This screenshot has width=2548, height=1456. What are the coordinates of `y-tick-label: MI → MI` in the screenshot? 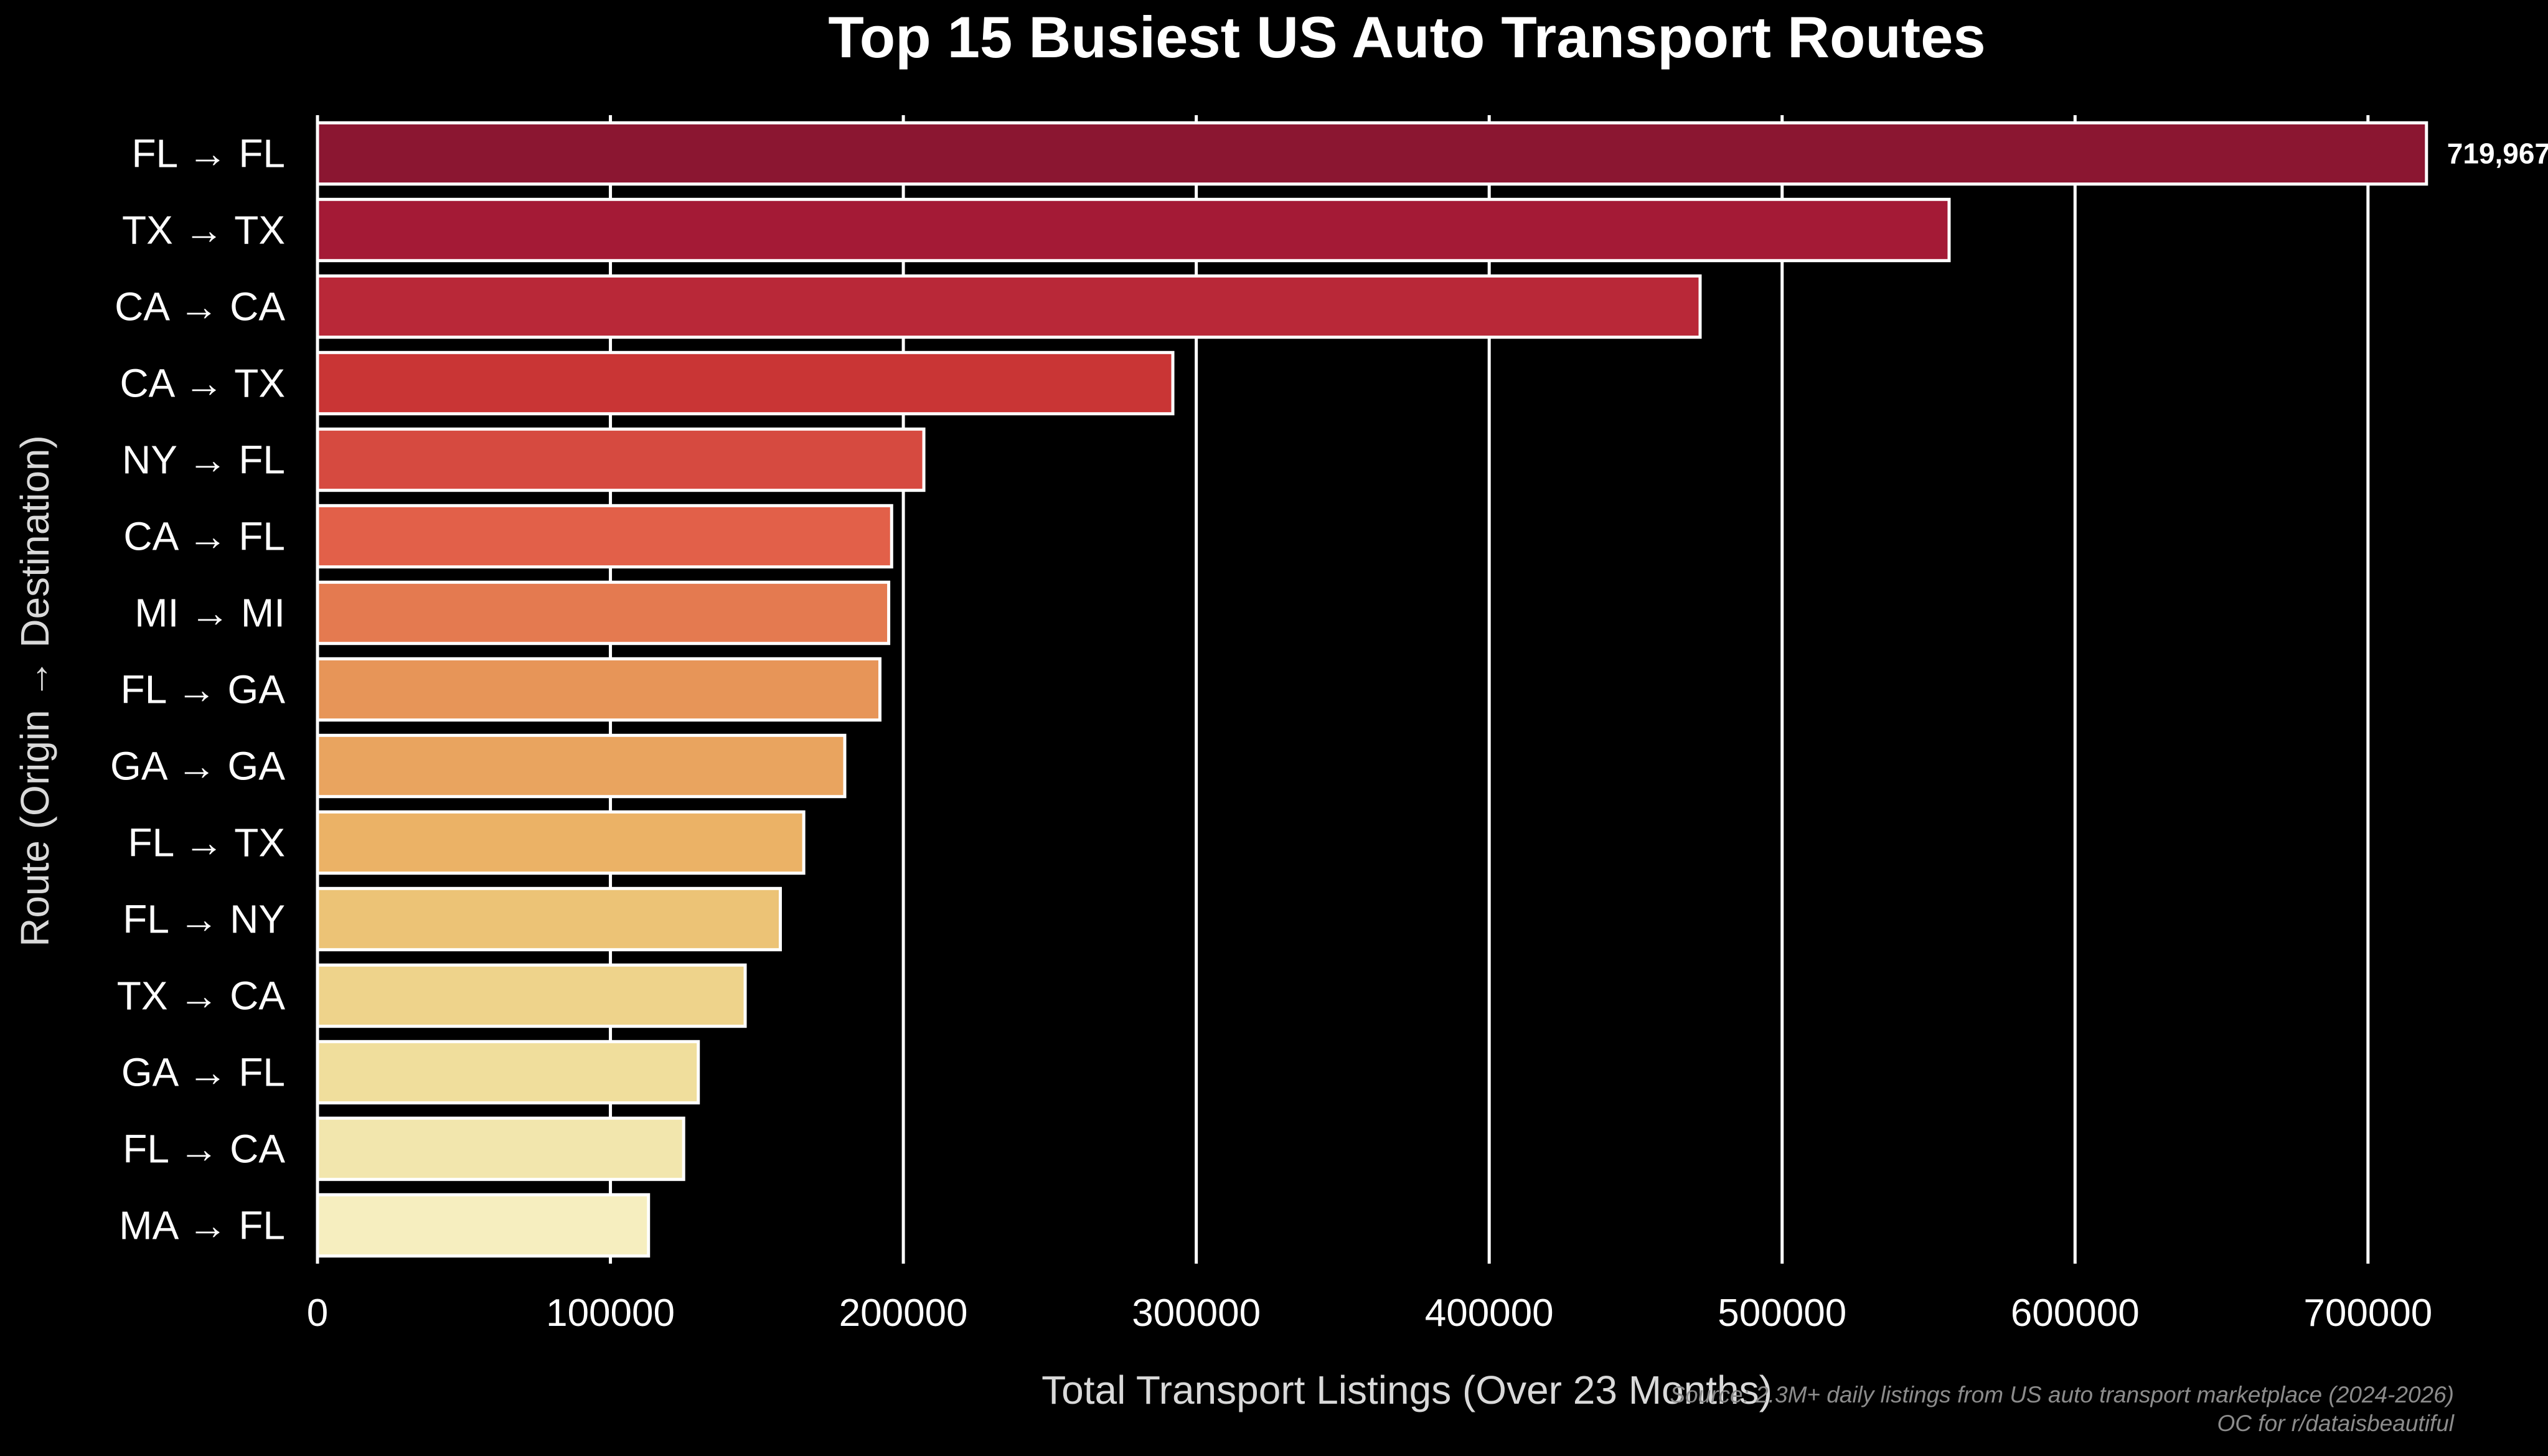 It's located at (209, 613).